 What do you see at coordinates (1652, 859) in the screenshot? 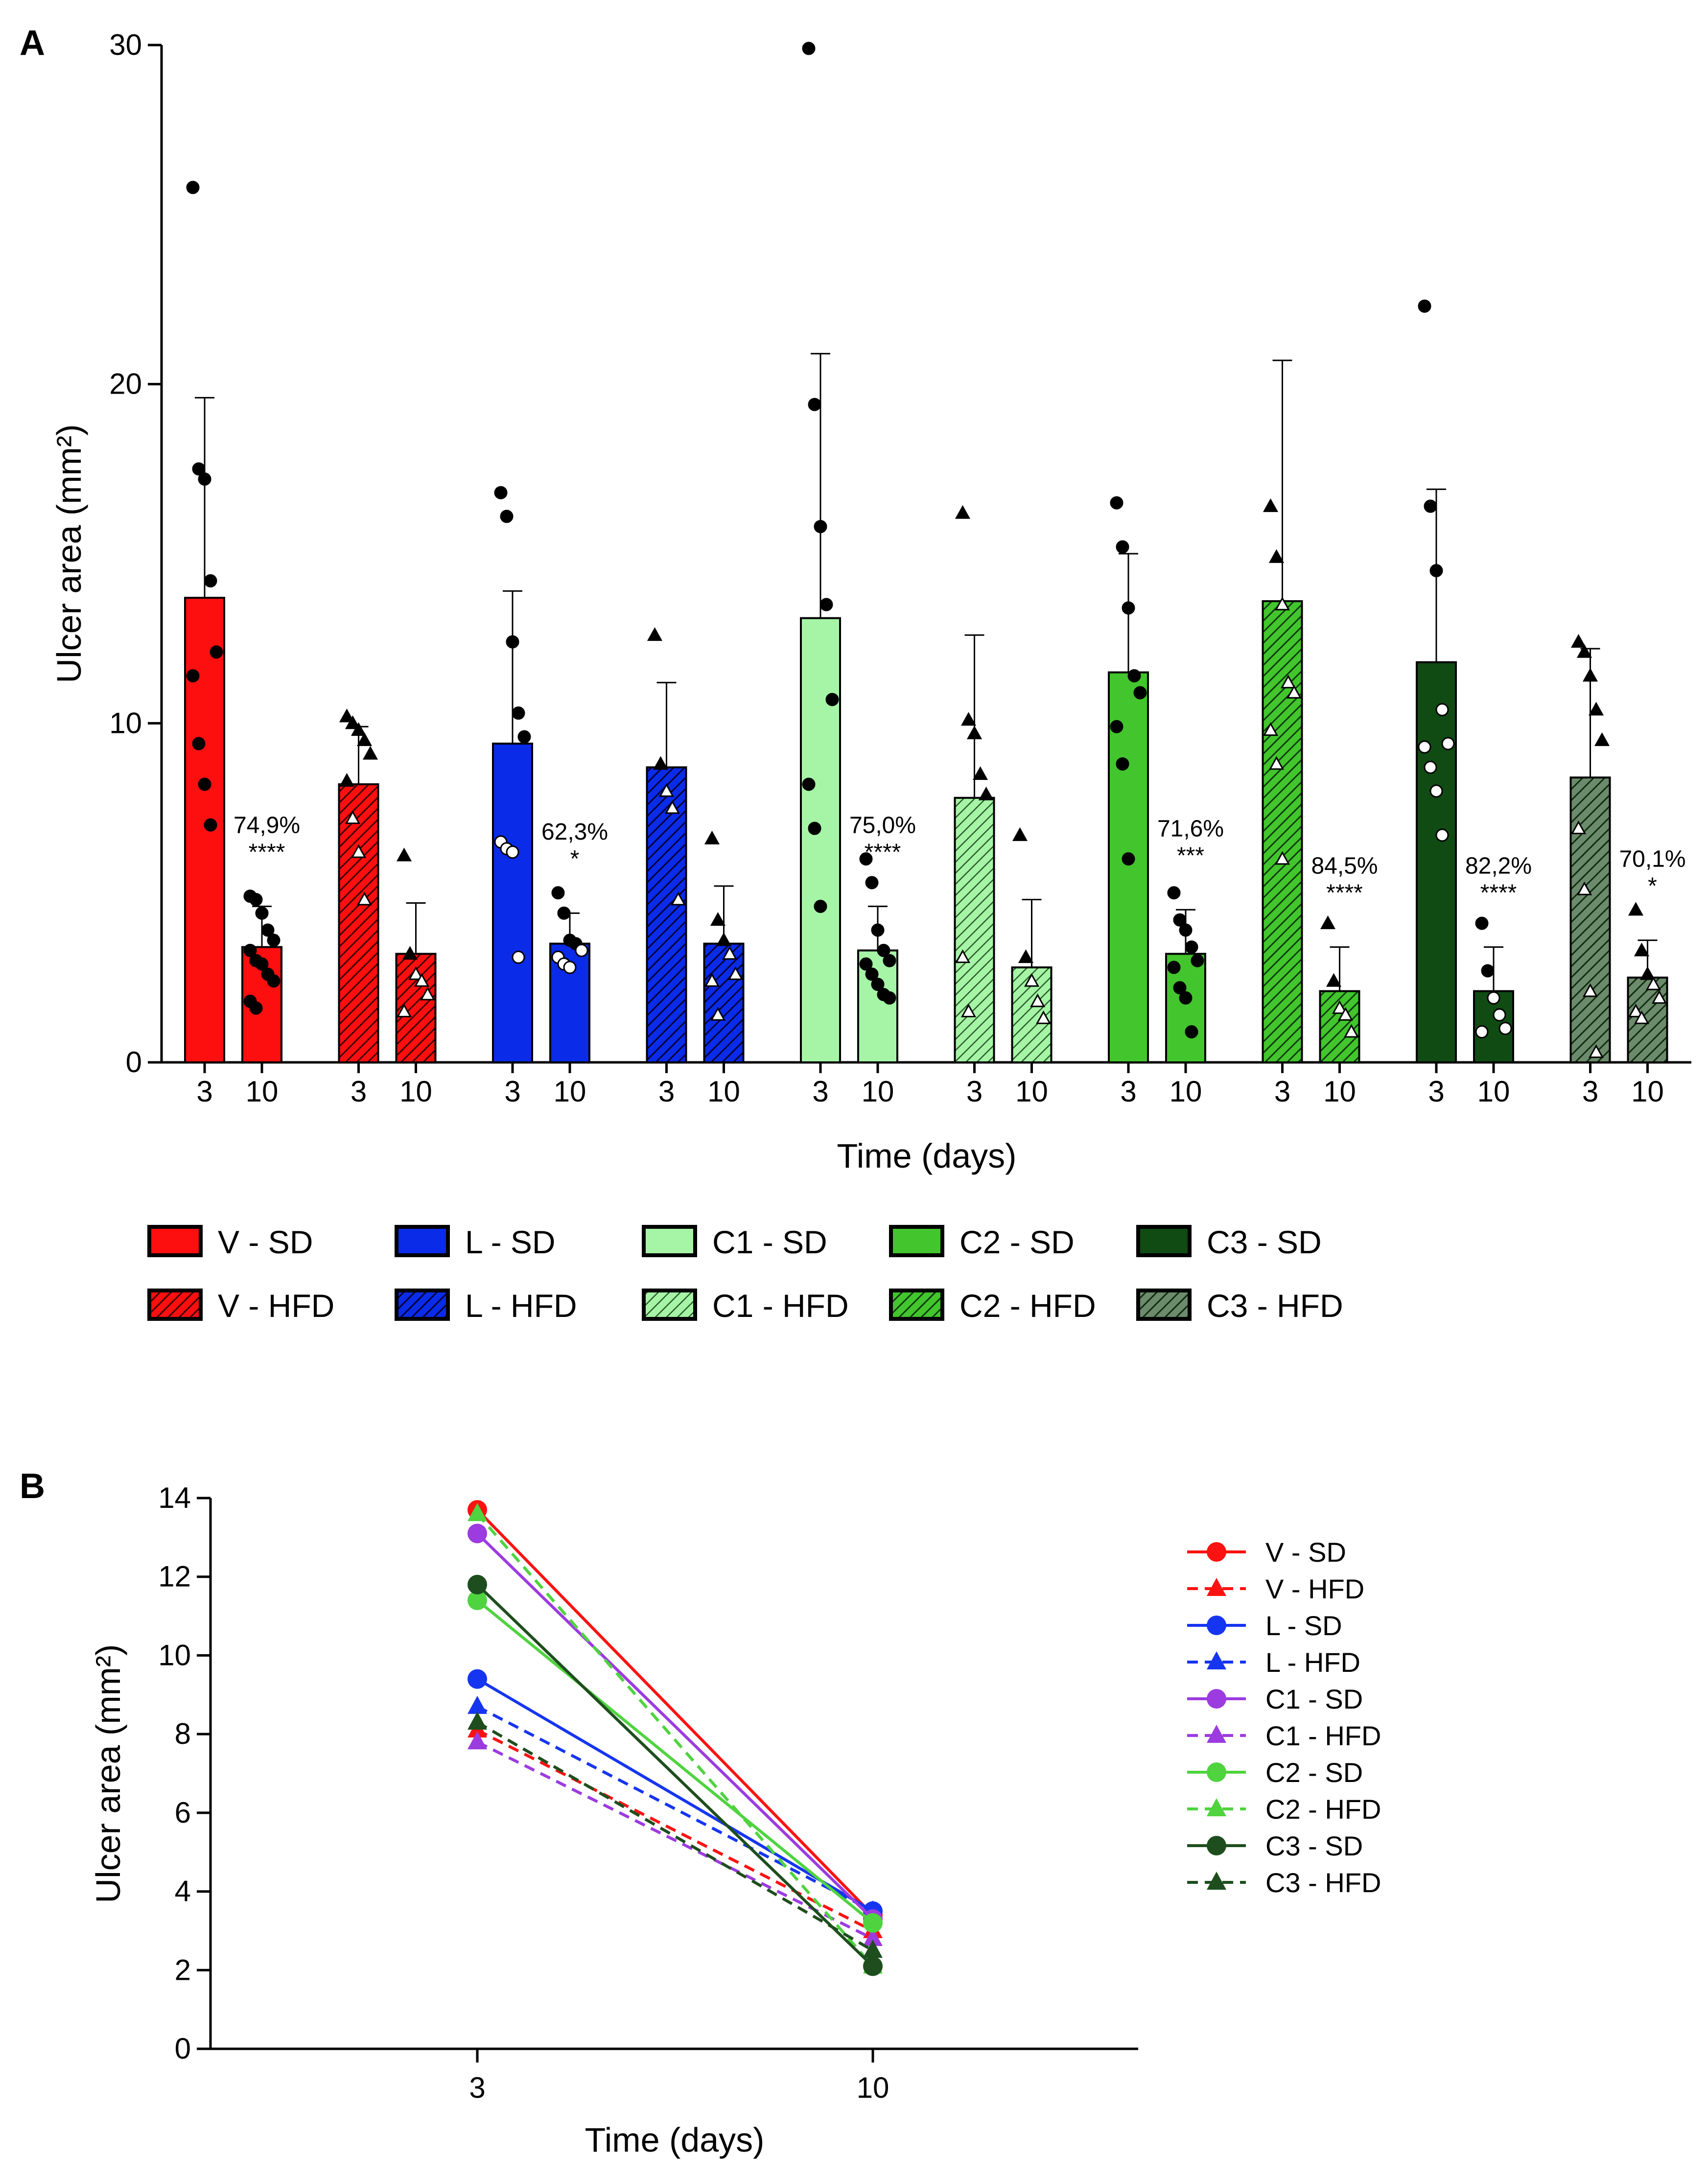
I see `percent-annotation: 70,1%` at bounding box center [1652, 859].